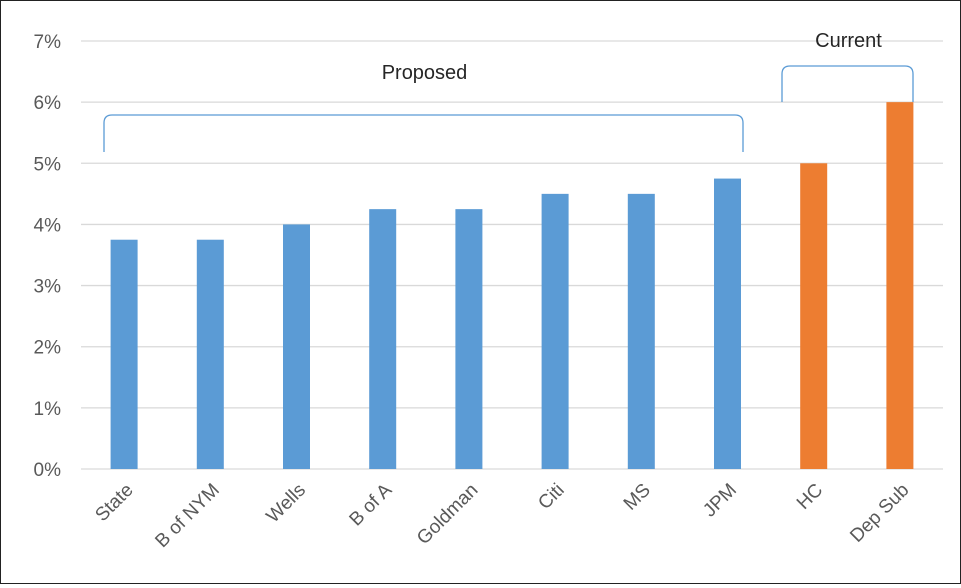 The height and width of the screenshot is (588, 961). What do you see at coordinates (879, 513) in the screenshot?
I see `x-category-label: Dep Sub` at bounding box center [879, 513].